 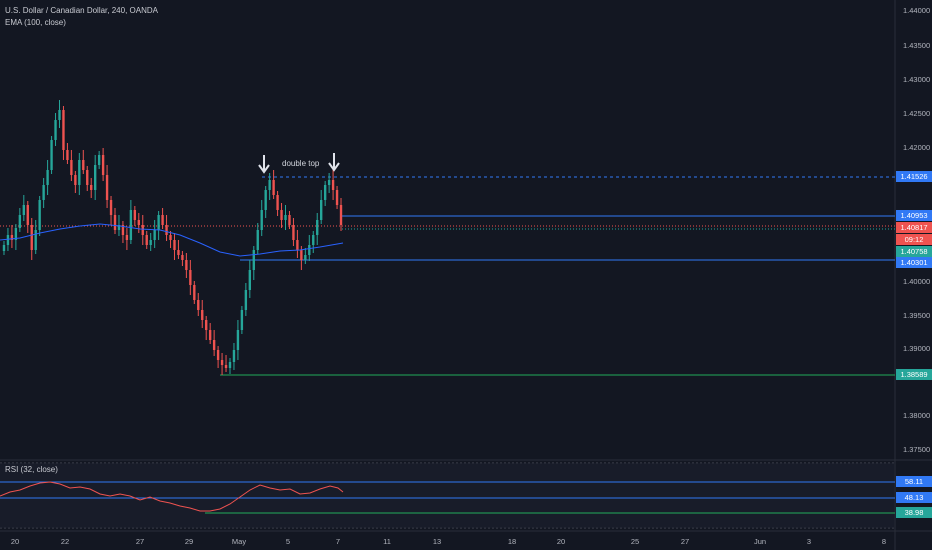 What do you see at coordinates (301, 163) in the screenshot?
I see `double-top-annotation: double top` at bounding box center [301, 163].